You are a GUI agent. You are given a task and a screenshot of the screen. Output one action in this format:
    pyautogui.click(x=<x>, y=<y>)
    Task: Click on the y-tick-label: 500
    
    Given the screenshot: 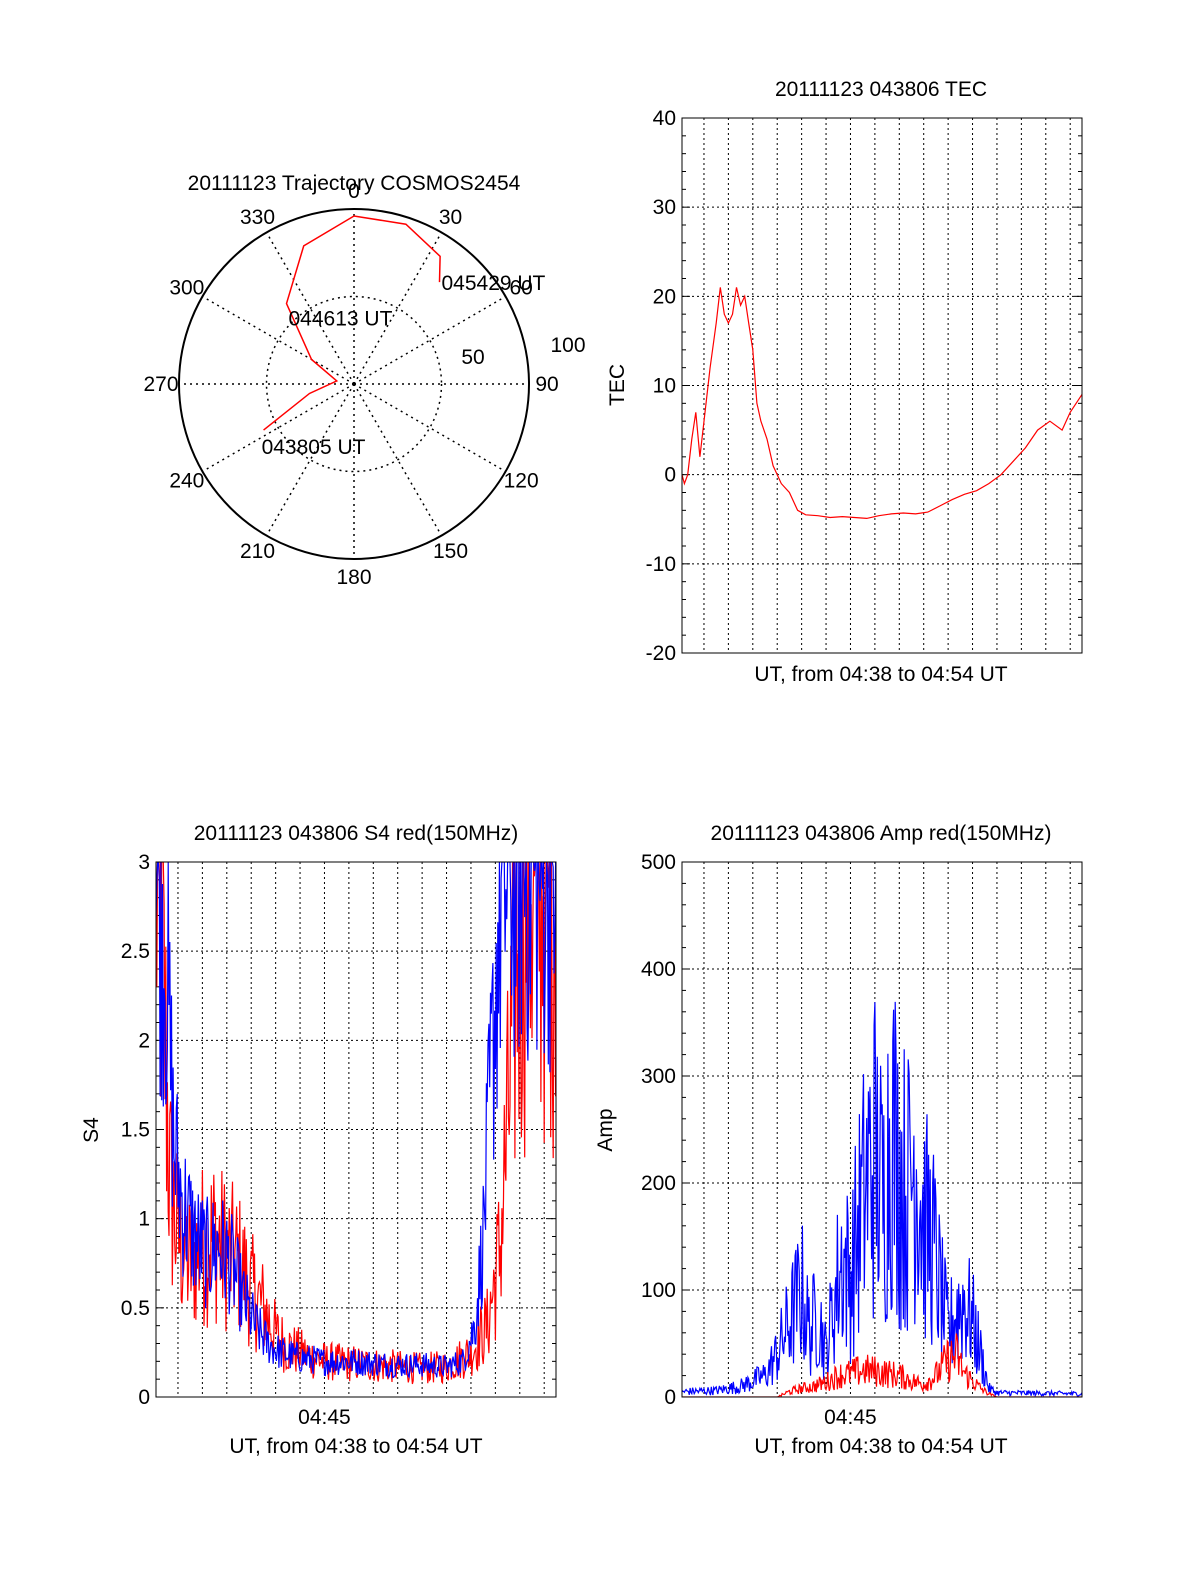 What is the action you would take?
    pyautogui.click(x=658, y=862)
    